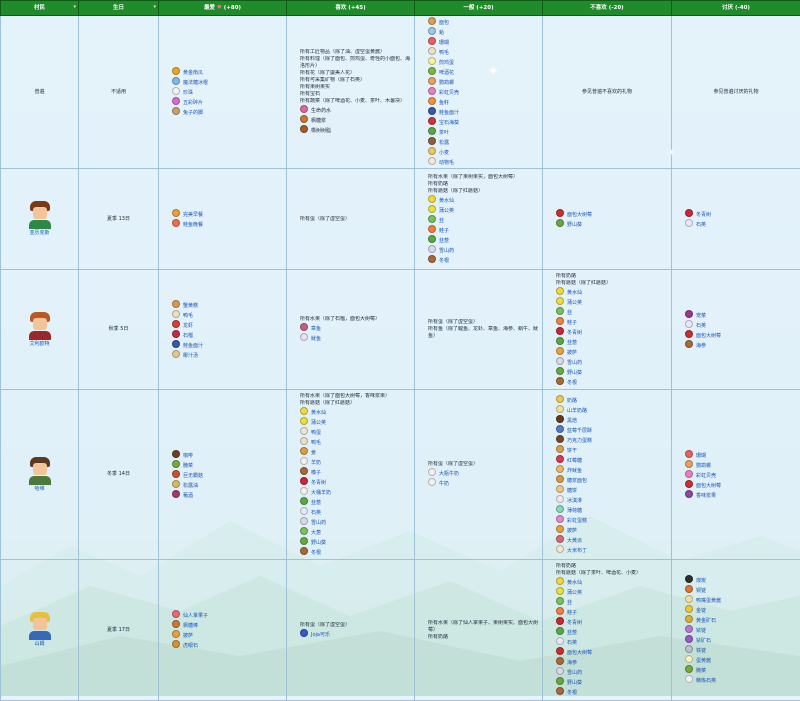 This screenshot has height=701, width=800. Describe the element at coordinates (446, 163) in the screenshot. I see `item-link: 动物毛` at that location.